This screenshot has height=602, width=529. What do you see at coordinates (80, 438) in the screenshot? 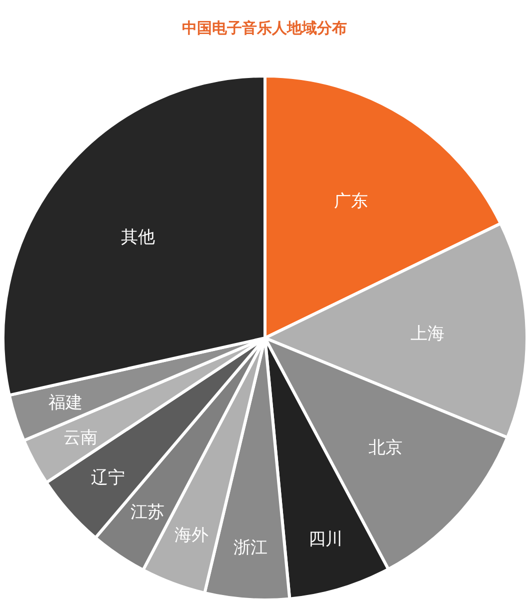
I see `slice-label: 云南` at bounding box center [80, 438].